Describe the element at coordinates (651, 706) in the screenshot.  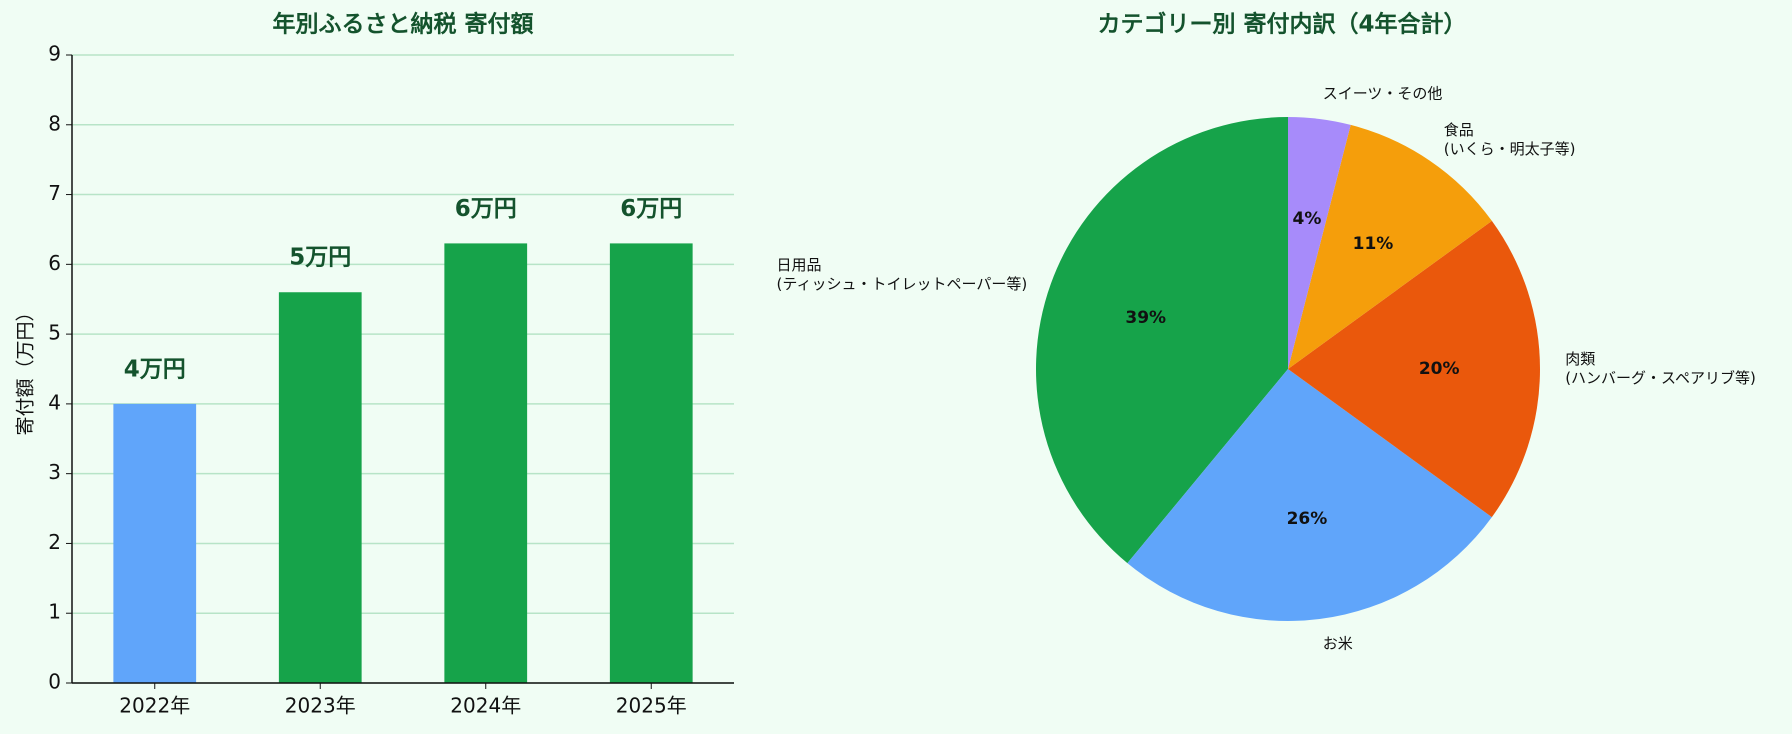
I see `x-tick-label: 2025年` at that location.